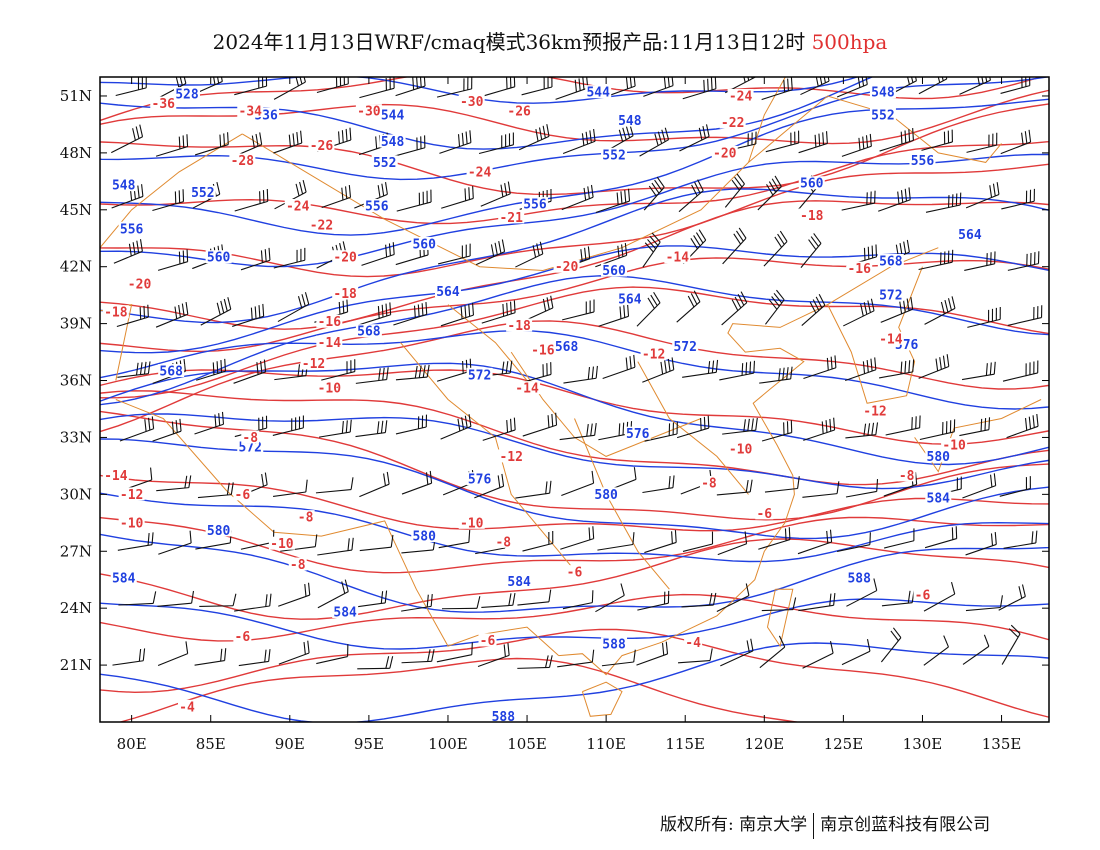 The height and width of the screenshot is (850, 1100). I want to click on height-contour, so click(574, 527).